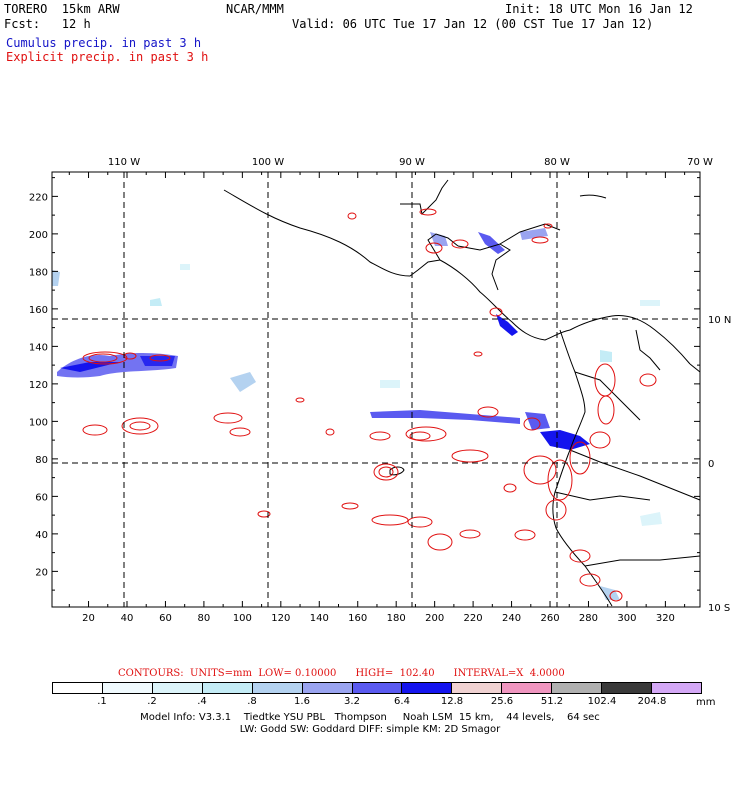  What do you see at coordinates (711, 464) in the screenshot?
I see `latitude-label: 0` at bounding box center [711, 464].